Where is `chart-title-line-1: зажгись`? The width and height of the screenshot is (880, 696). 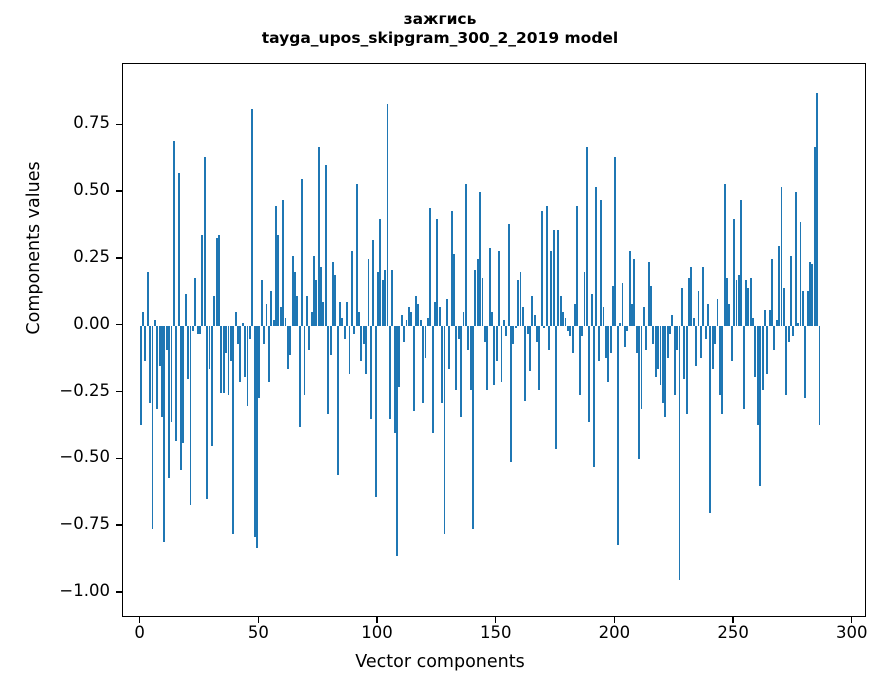
chart-title-line-1: зажгись is located at coordinates (440, 19).